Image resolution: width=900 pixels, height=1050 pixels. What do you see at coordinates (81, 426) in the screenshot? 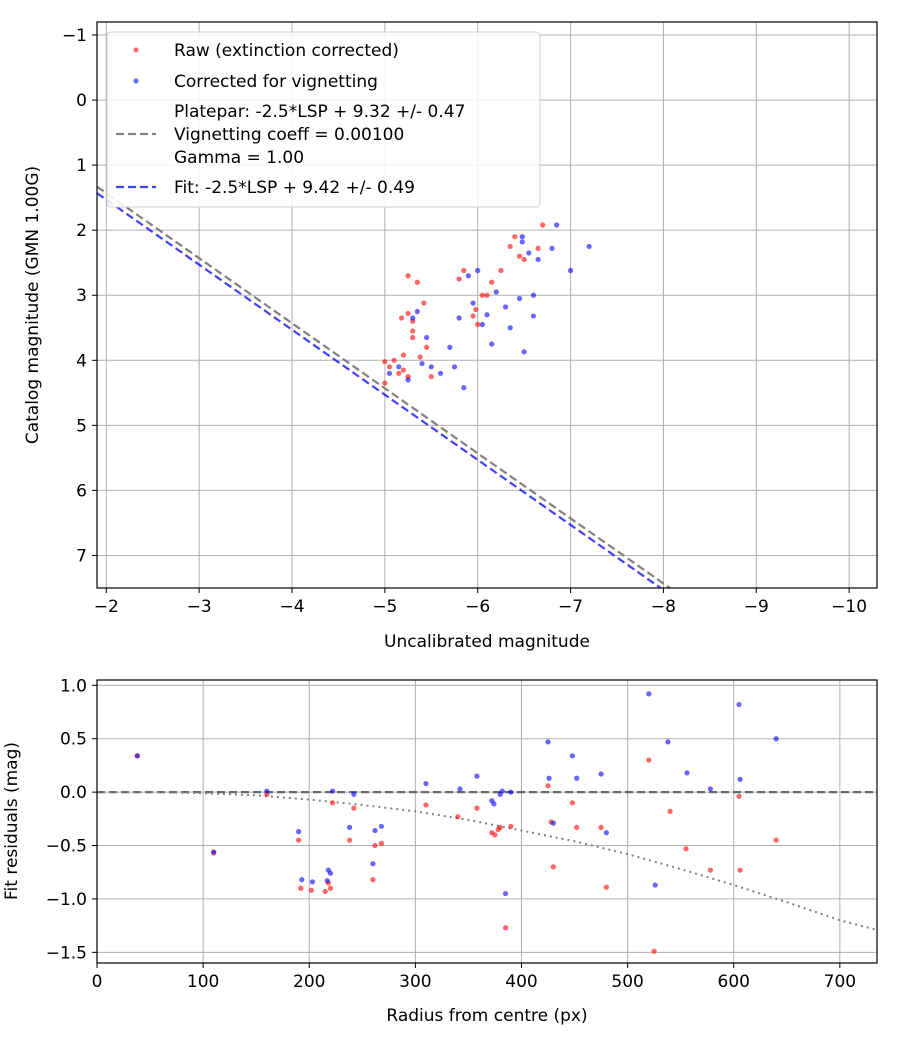
I see `top-y-tick-label: 5` at bounding box center [81, 426].